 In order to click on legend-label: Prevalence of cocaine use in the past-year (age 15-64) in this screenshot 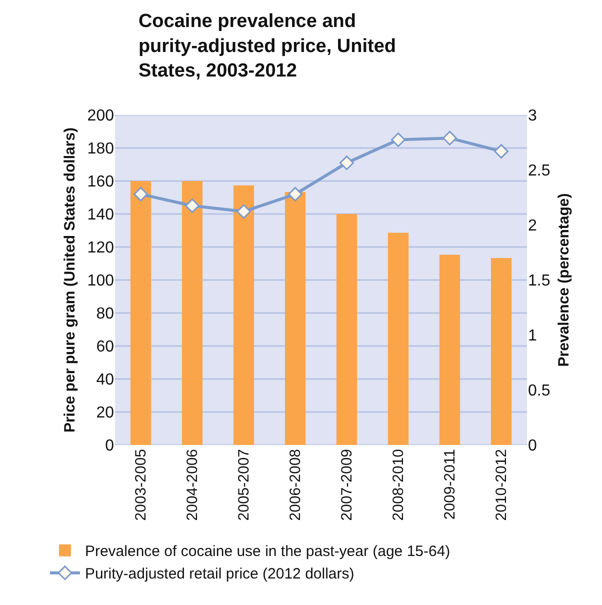, I will do `click(267, 551)`.